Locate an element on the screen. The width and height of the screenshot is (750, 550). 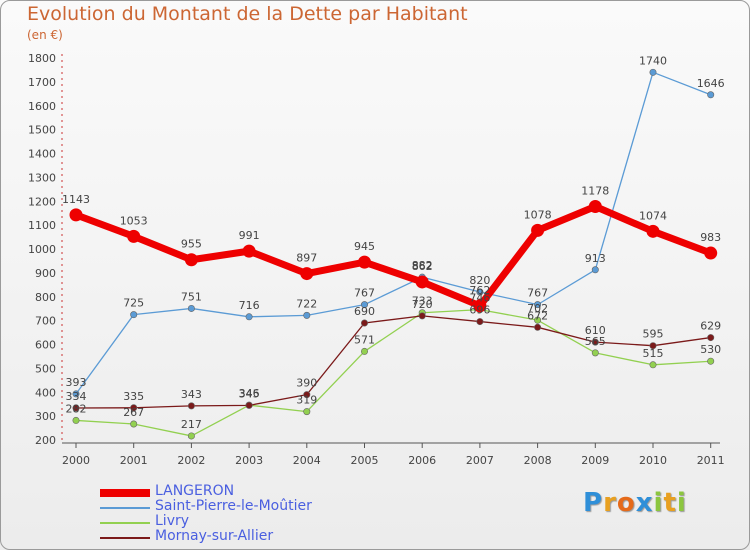
data-label: 571 is located at coordinates (364, 339).